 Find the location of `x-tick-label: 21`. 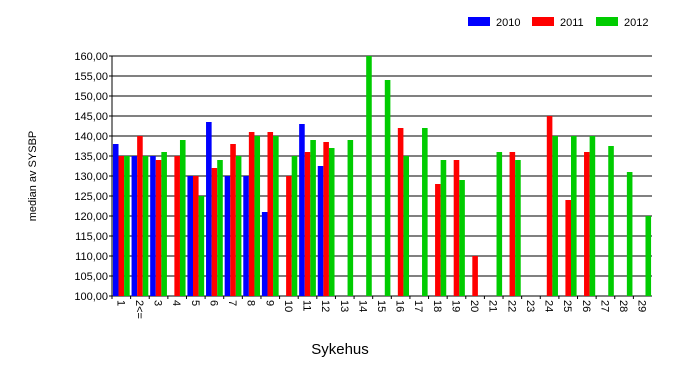

x-tick-label: 21 is located at coordinates (493, 306).